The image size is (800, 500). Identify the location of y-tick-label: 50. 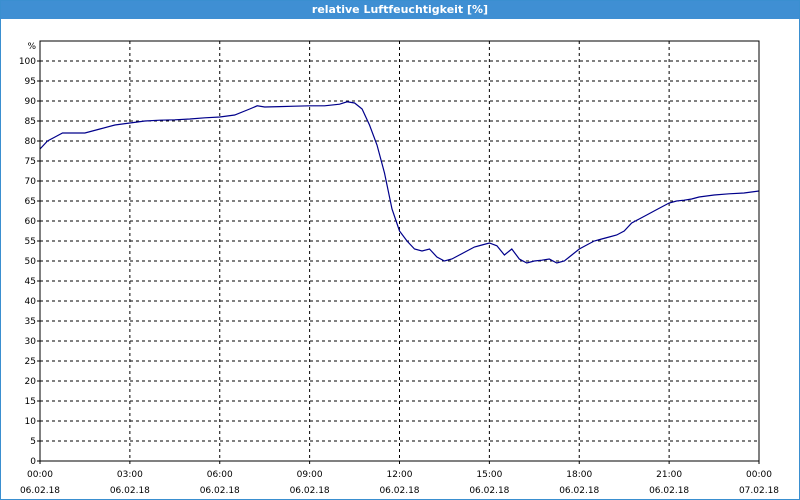
(31, 262).